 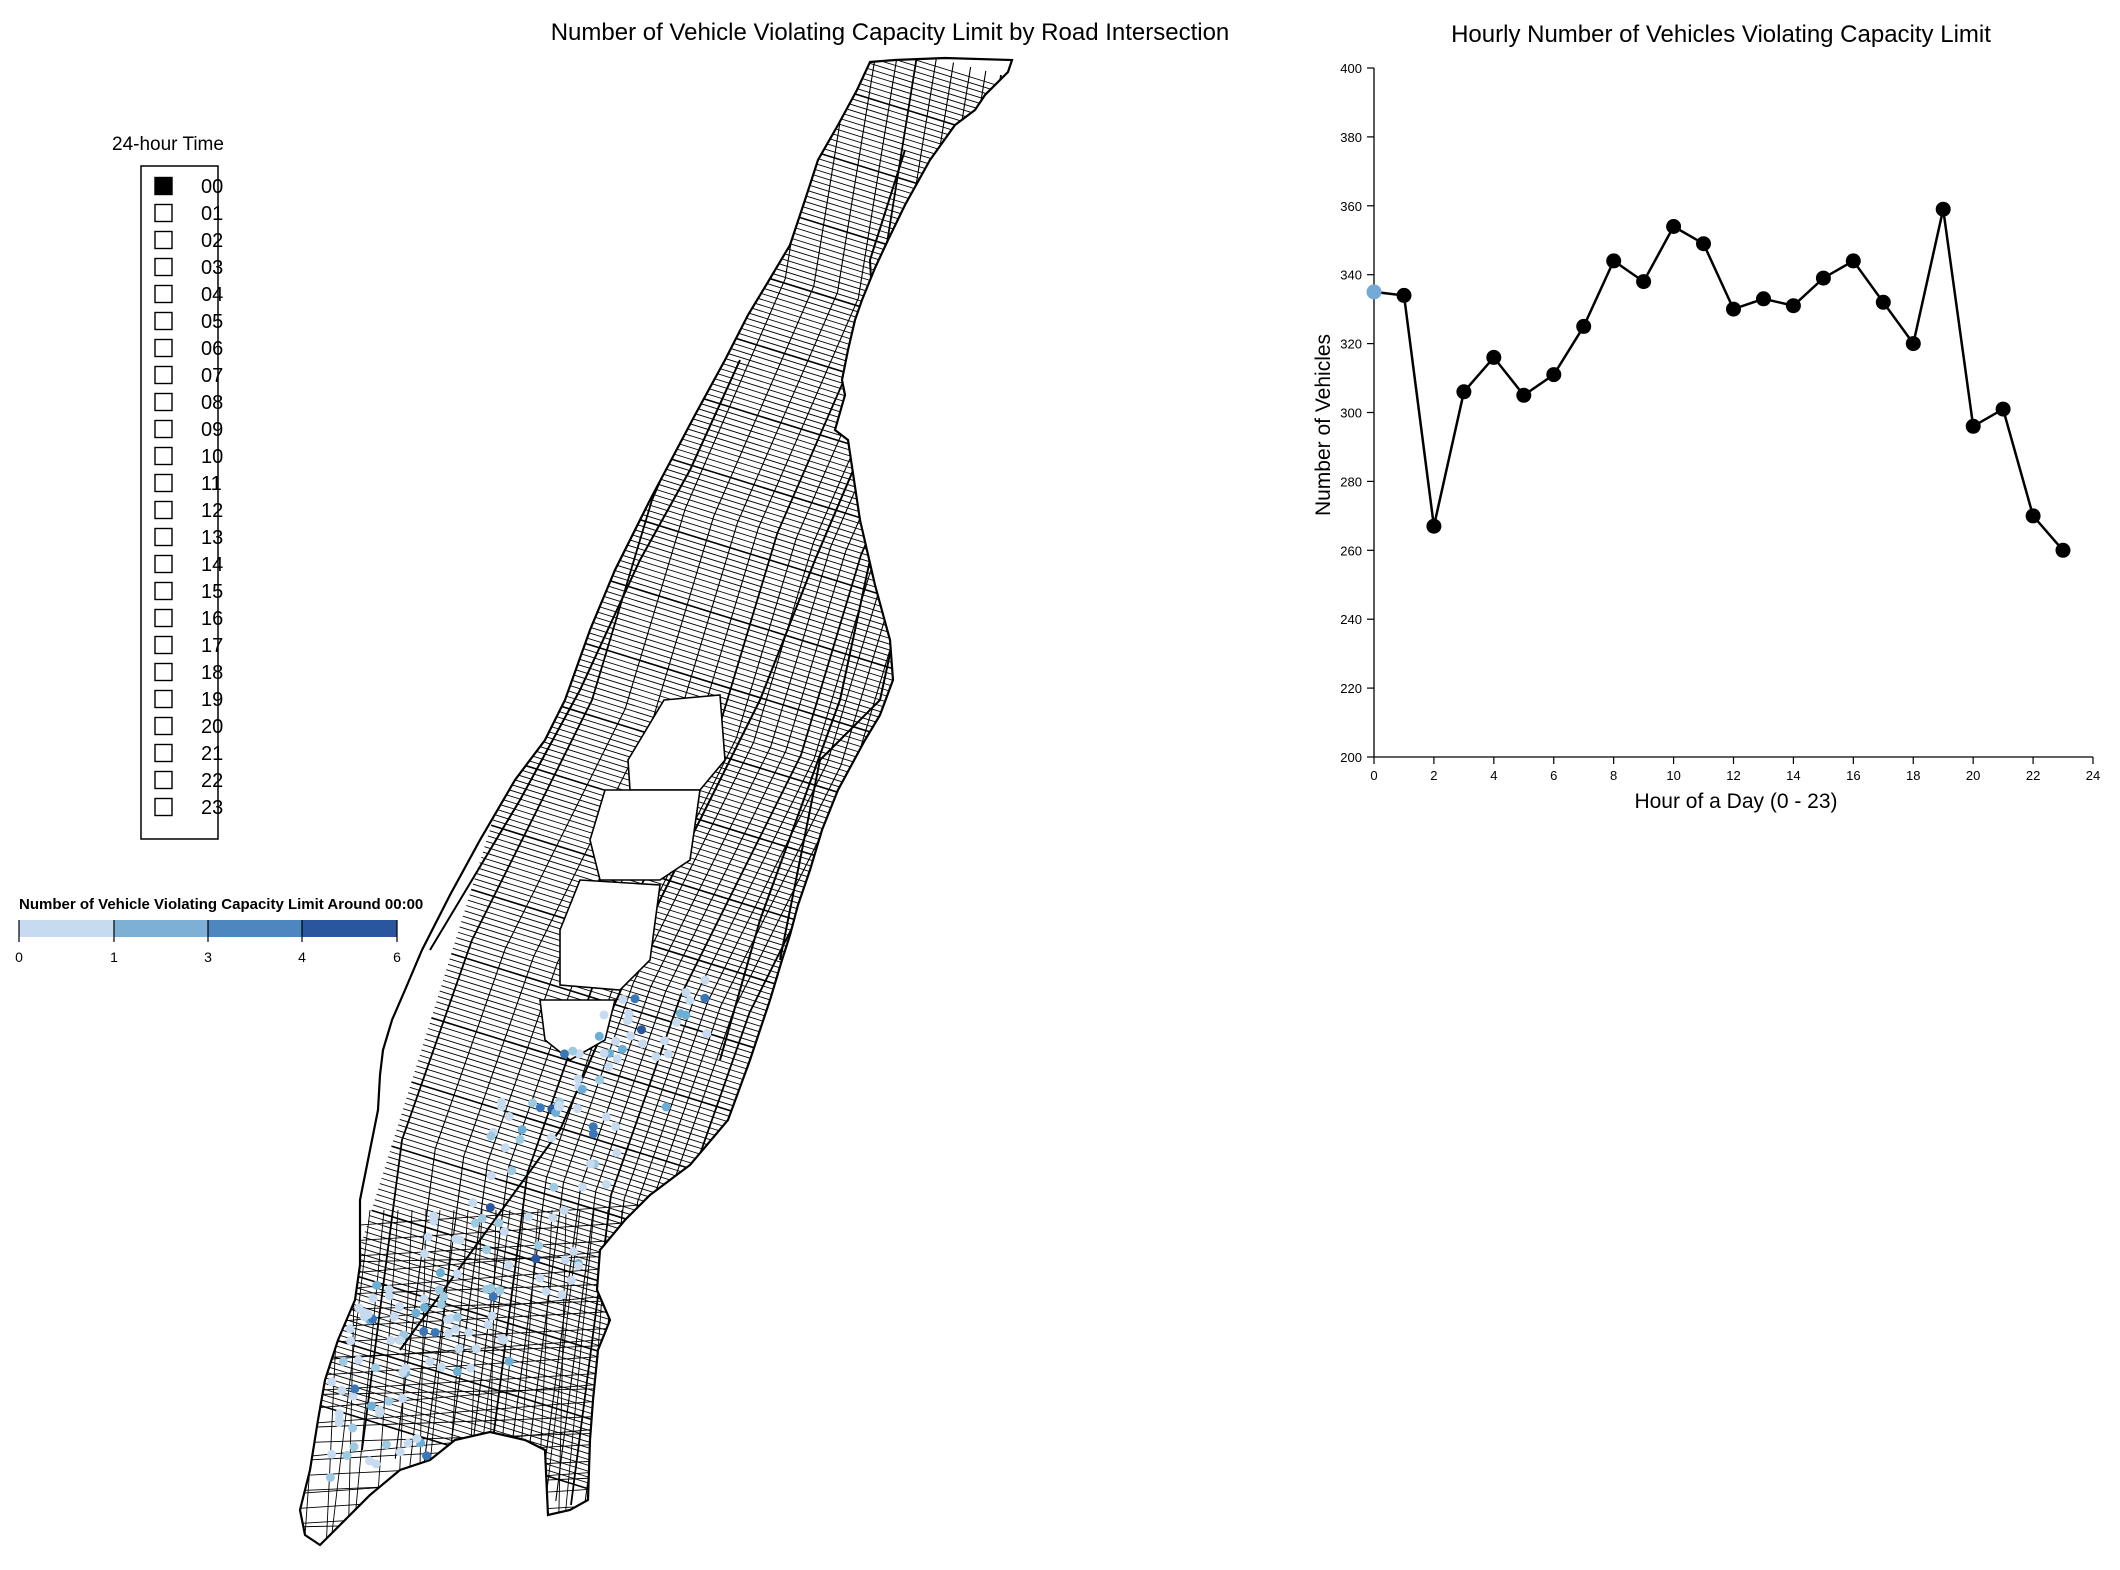 What do you see at coordinates (188, 592) in the screenshot?
I see `hour-option-15: 15` at bounding box center [188, 592].